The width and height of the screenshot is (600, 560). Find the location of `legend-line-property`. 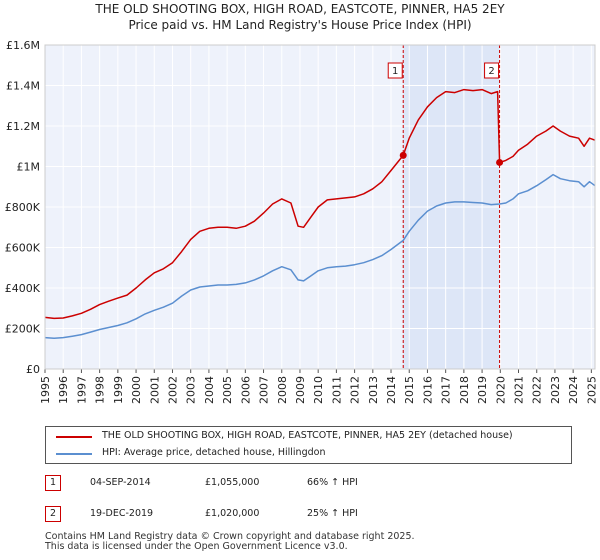

legend-line-property is located at coordinates (74, 437).